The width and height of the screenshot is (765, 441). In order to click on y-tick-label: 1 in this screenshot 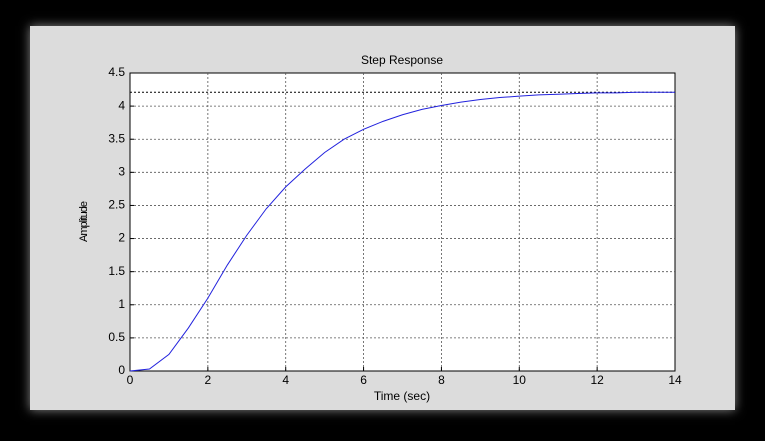, I will do `click(121, 304)`.